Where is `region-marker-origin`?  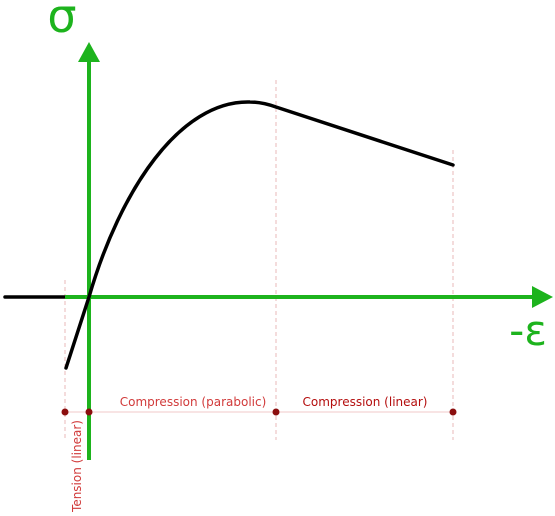
region-marker-origin is located at coordinates (89, 412).